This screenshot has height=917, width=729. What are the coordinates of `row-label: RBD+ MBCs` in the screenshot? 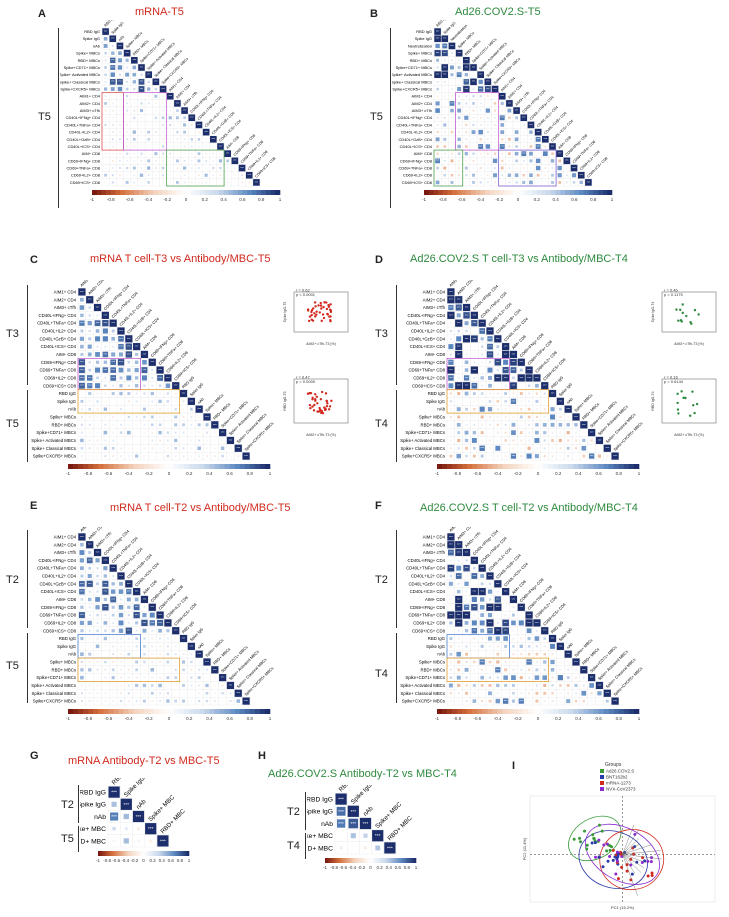 It's located at (64, 424).